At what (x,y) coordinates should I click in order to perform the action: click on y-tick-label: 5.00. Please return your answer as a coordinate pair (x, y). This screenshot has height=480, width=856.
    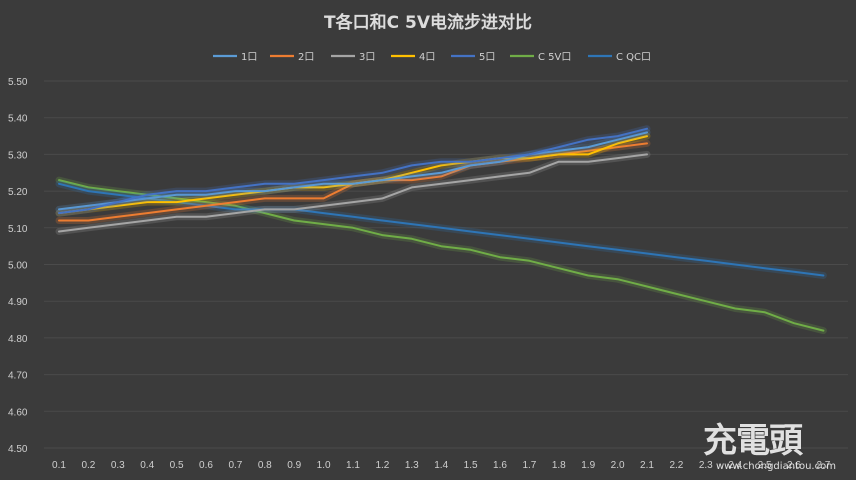
    Looking at the image, I should click on (18, 266).